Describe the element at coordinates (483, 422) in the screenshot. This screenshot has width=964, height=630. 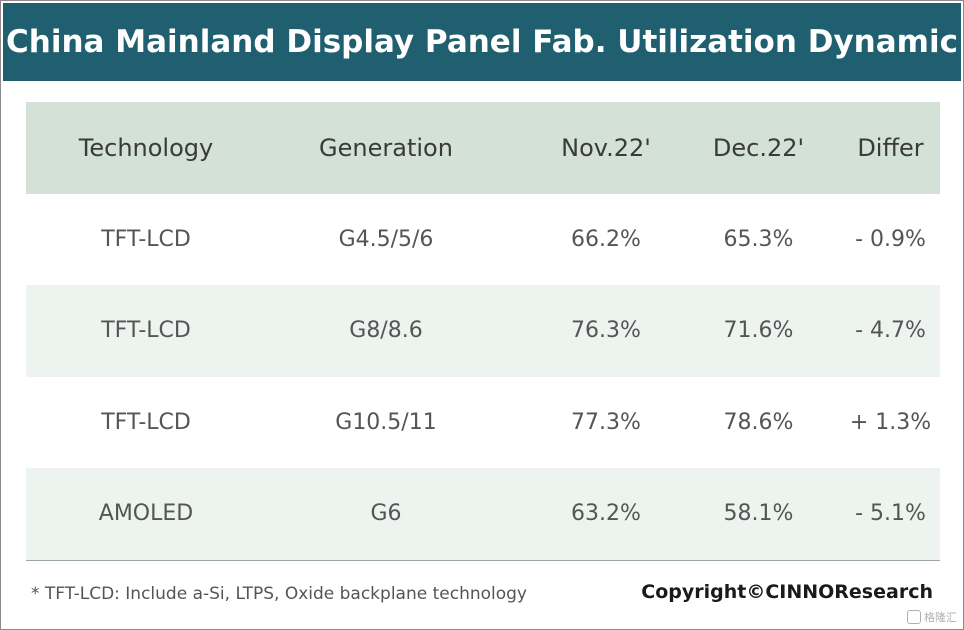
I see `table-row: TFT-LCD G10.5/11 77.3% 78.6% + 1.3%` at that location.